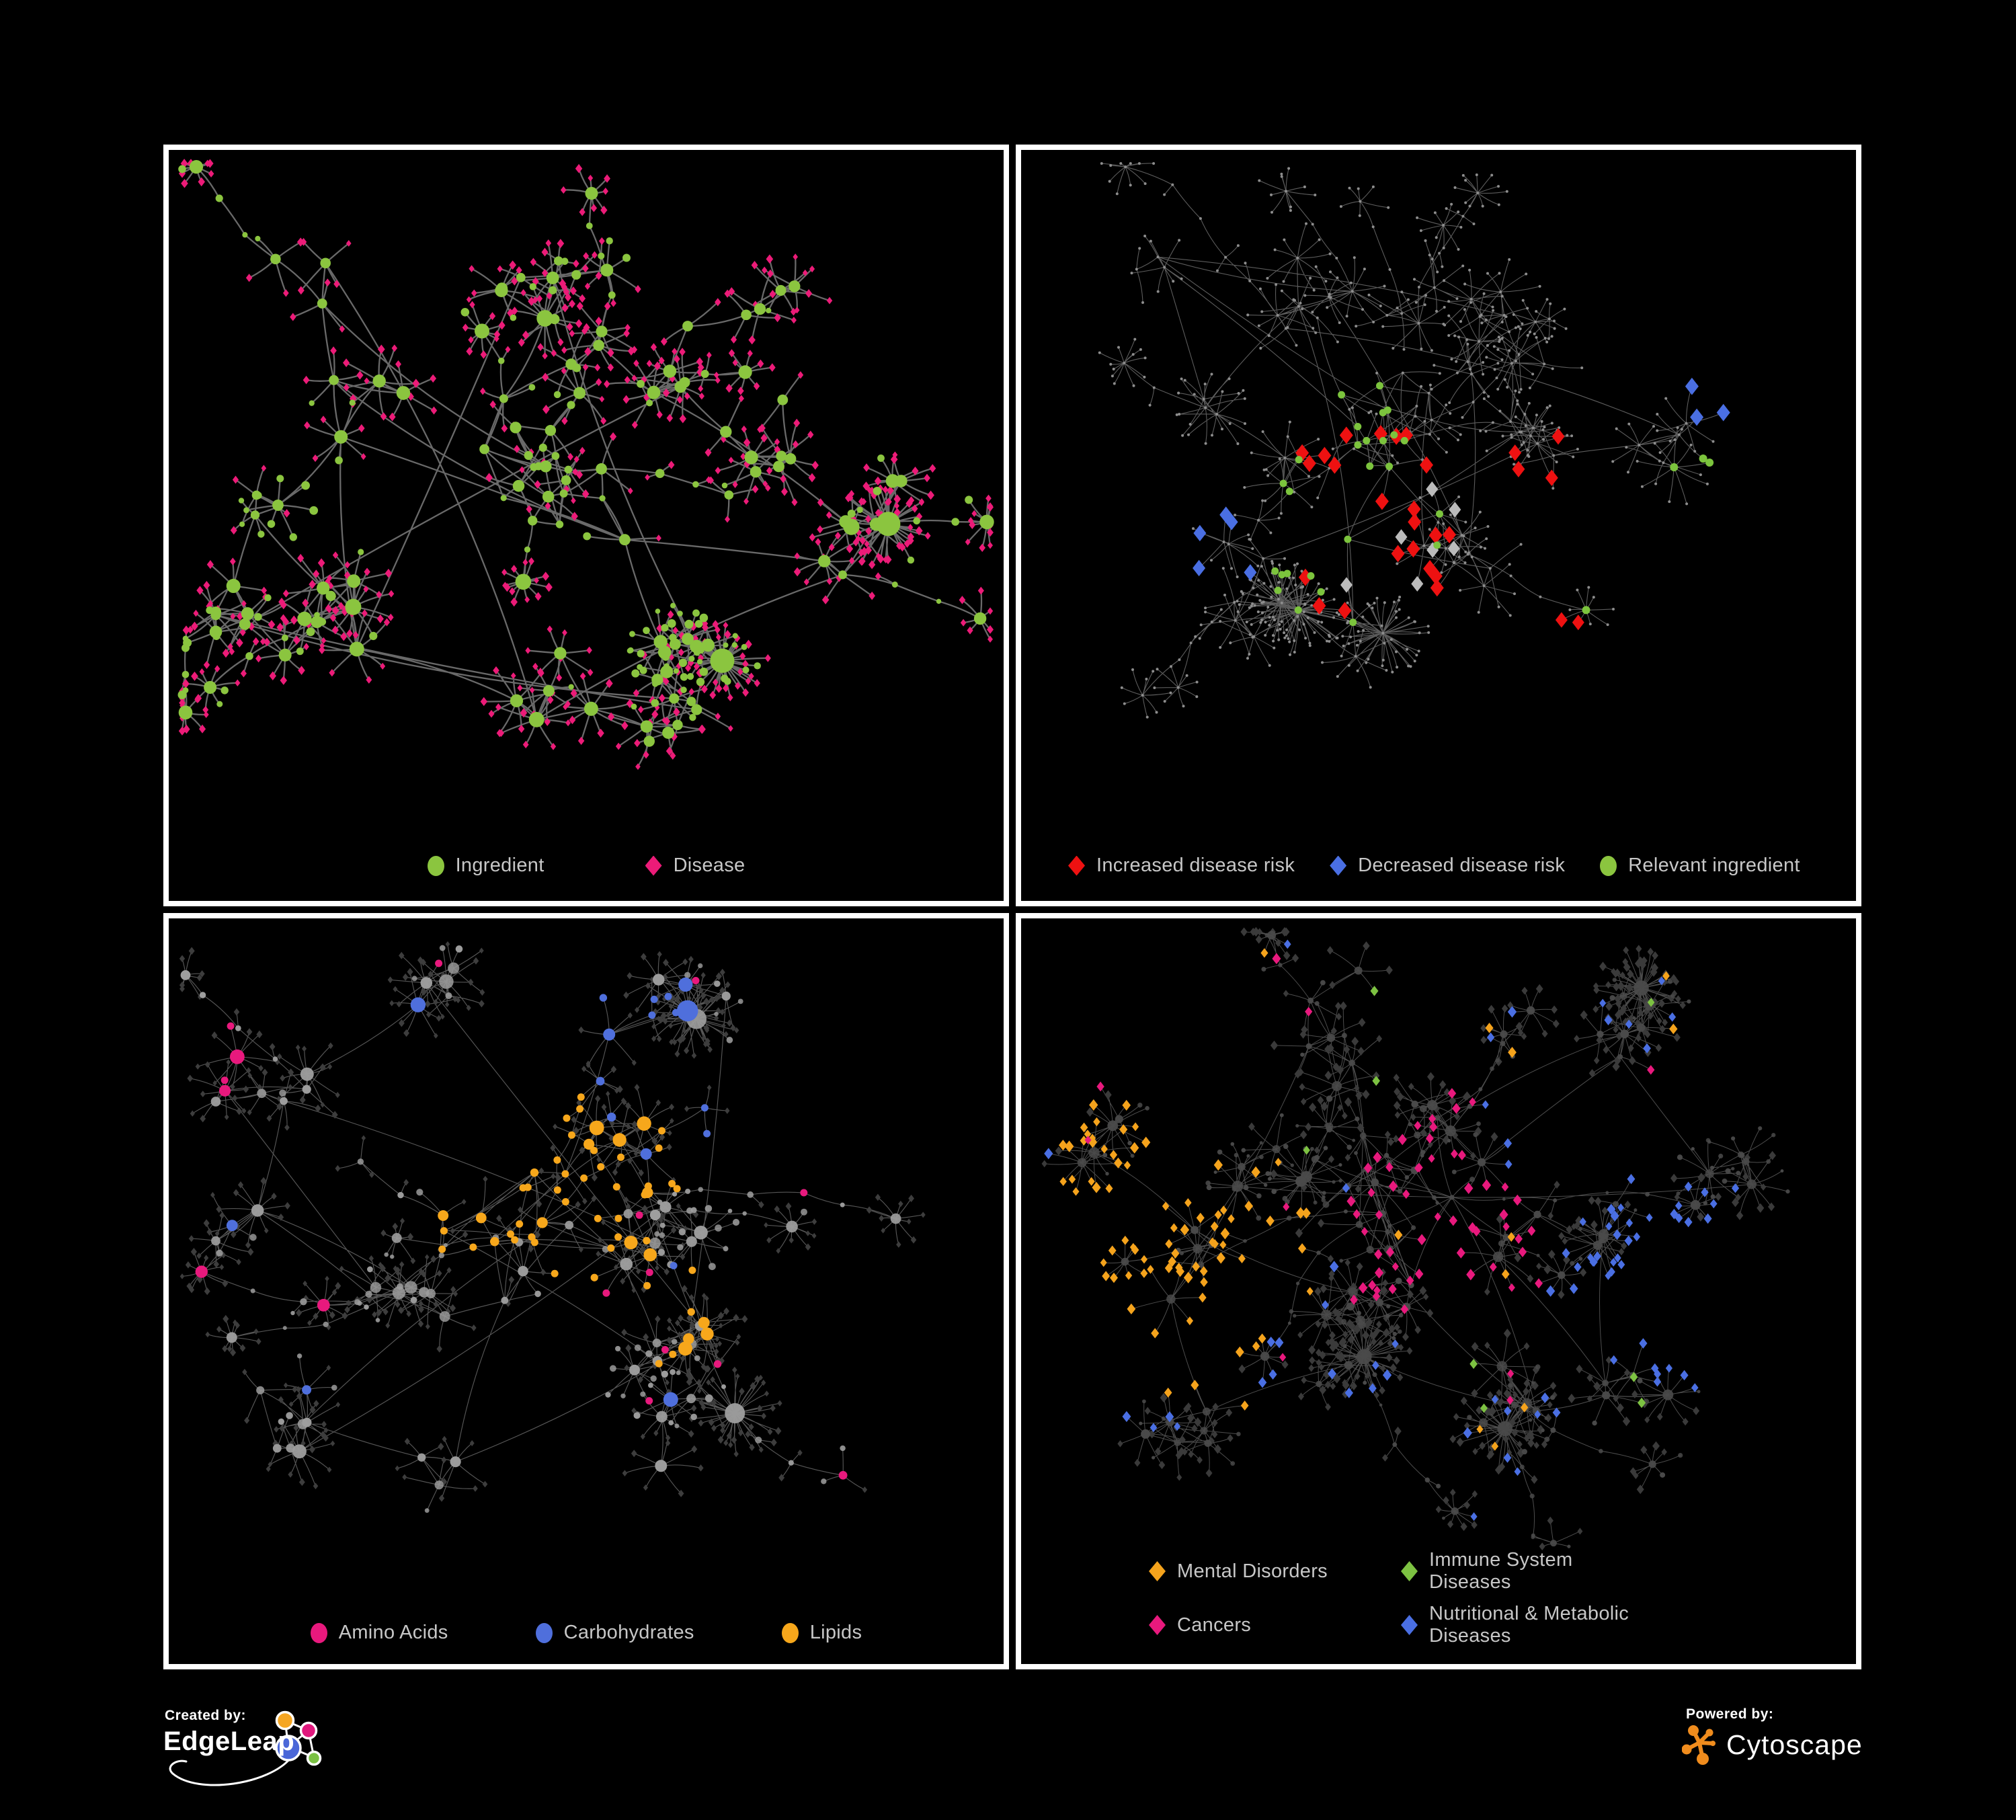 The height and width of the screenshot is (1820, 2016). I want to click on legend-row: Cancers Nutritional & Metabolic Diseases, so click(1401, 1625).